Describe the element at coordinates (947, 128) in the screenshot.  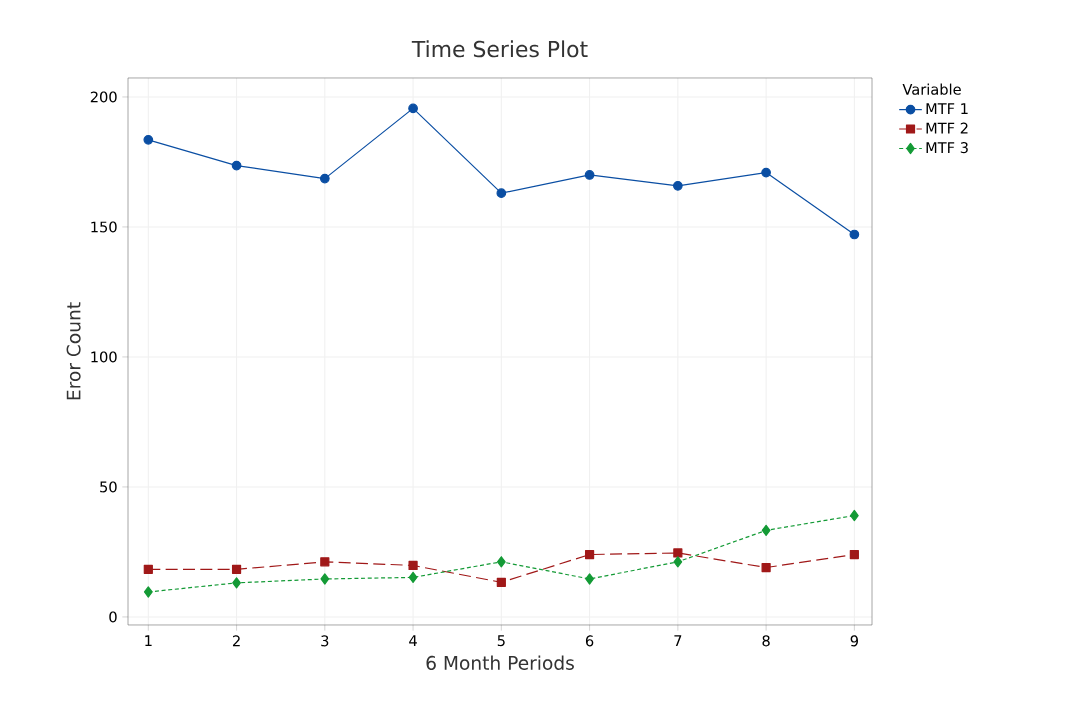
I see `legend-label: MTF 2` at that location.